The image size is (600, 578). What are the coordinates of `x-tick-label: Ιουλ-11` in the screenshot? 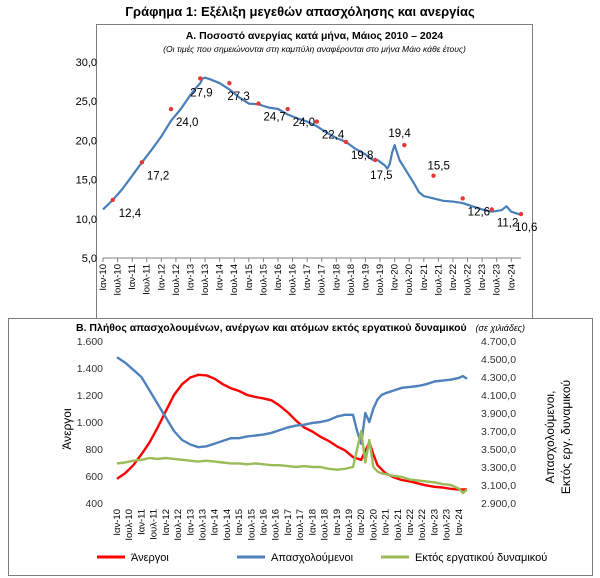 It's located at (147, 279).